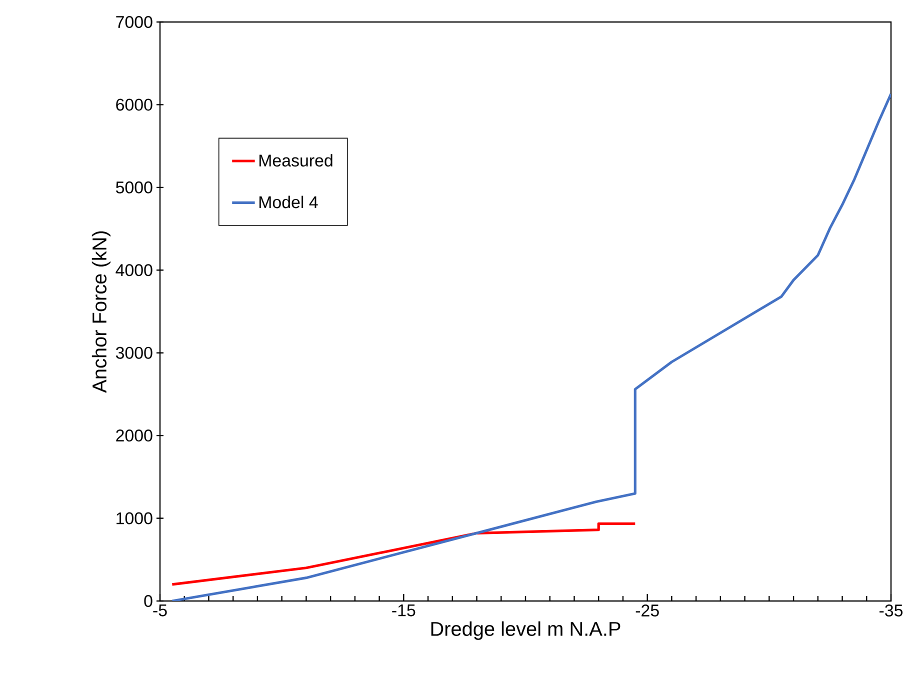 The image size is (916, 698). I want to click on x-tick-label: -25, so click(647, 610).